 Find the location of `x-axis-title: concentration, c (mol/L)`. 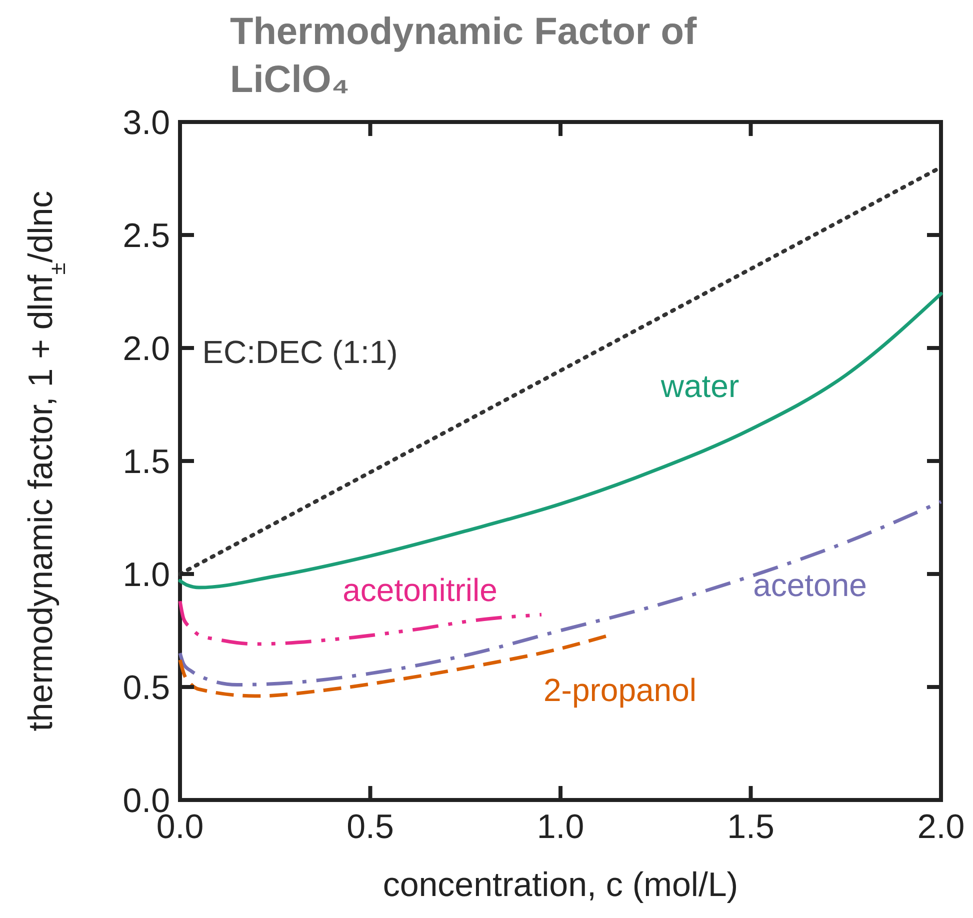

x-axis-title: concentration, c (mol/L) is located at coordinates (560, 885).